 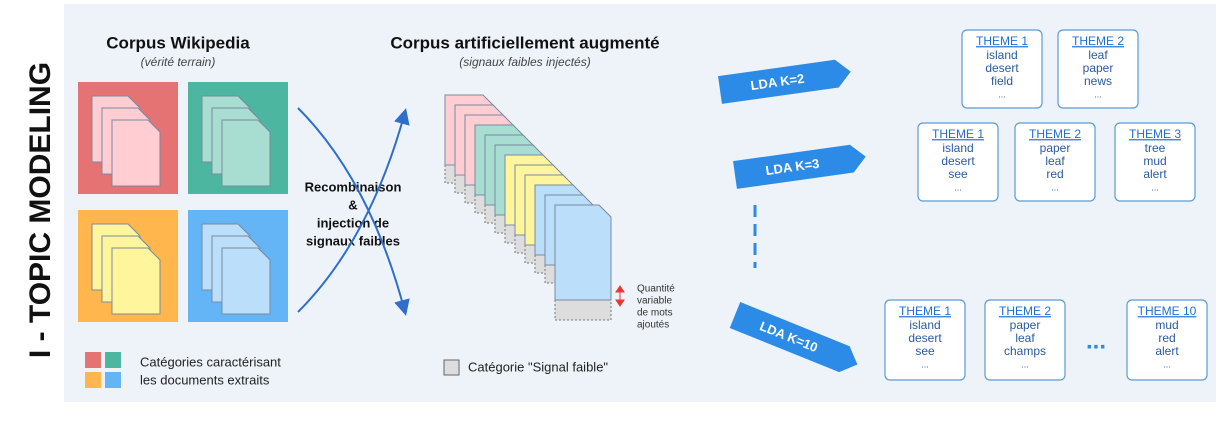 I want to click on legend-signal: Catégorie "Signal faible", so click(x=538, y=366).